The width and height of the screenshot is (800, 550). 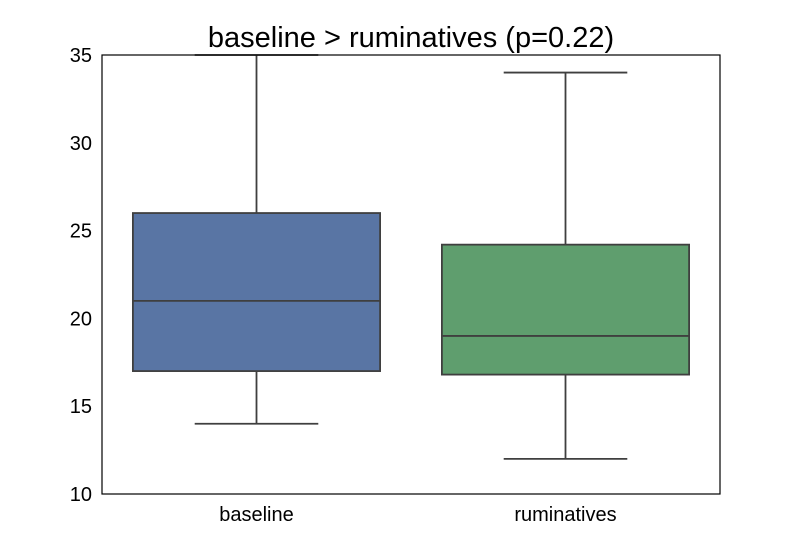 What do you see at coordinates (81, 495) in the screenshot?
I see `y-tick-label: 10` at bounding box center [81, 495].